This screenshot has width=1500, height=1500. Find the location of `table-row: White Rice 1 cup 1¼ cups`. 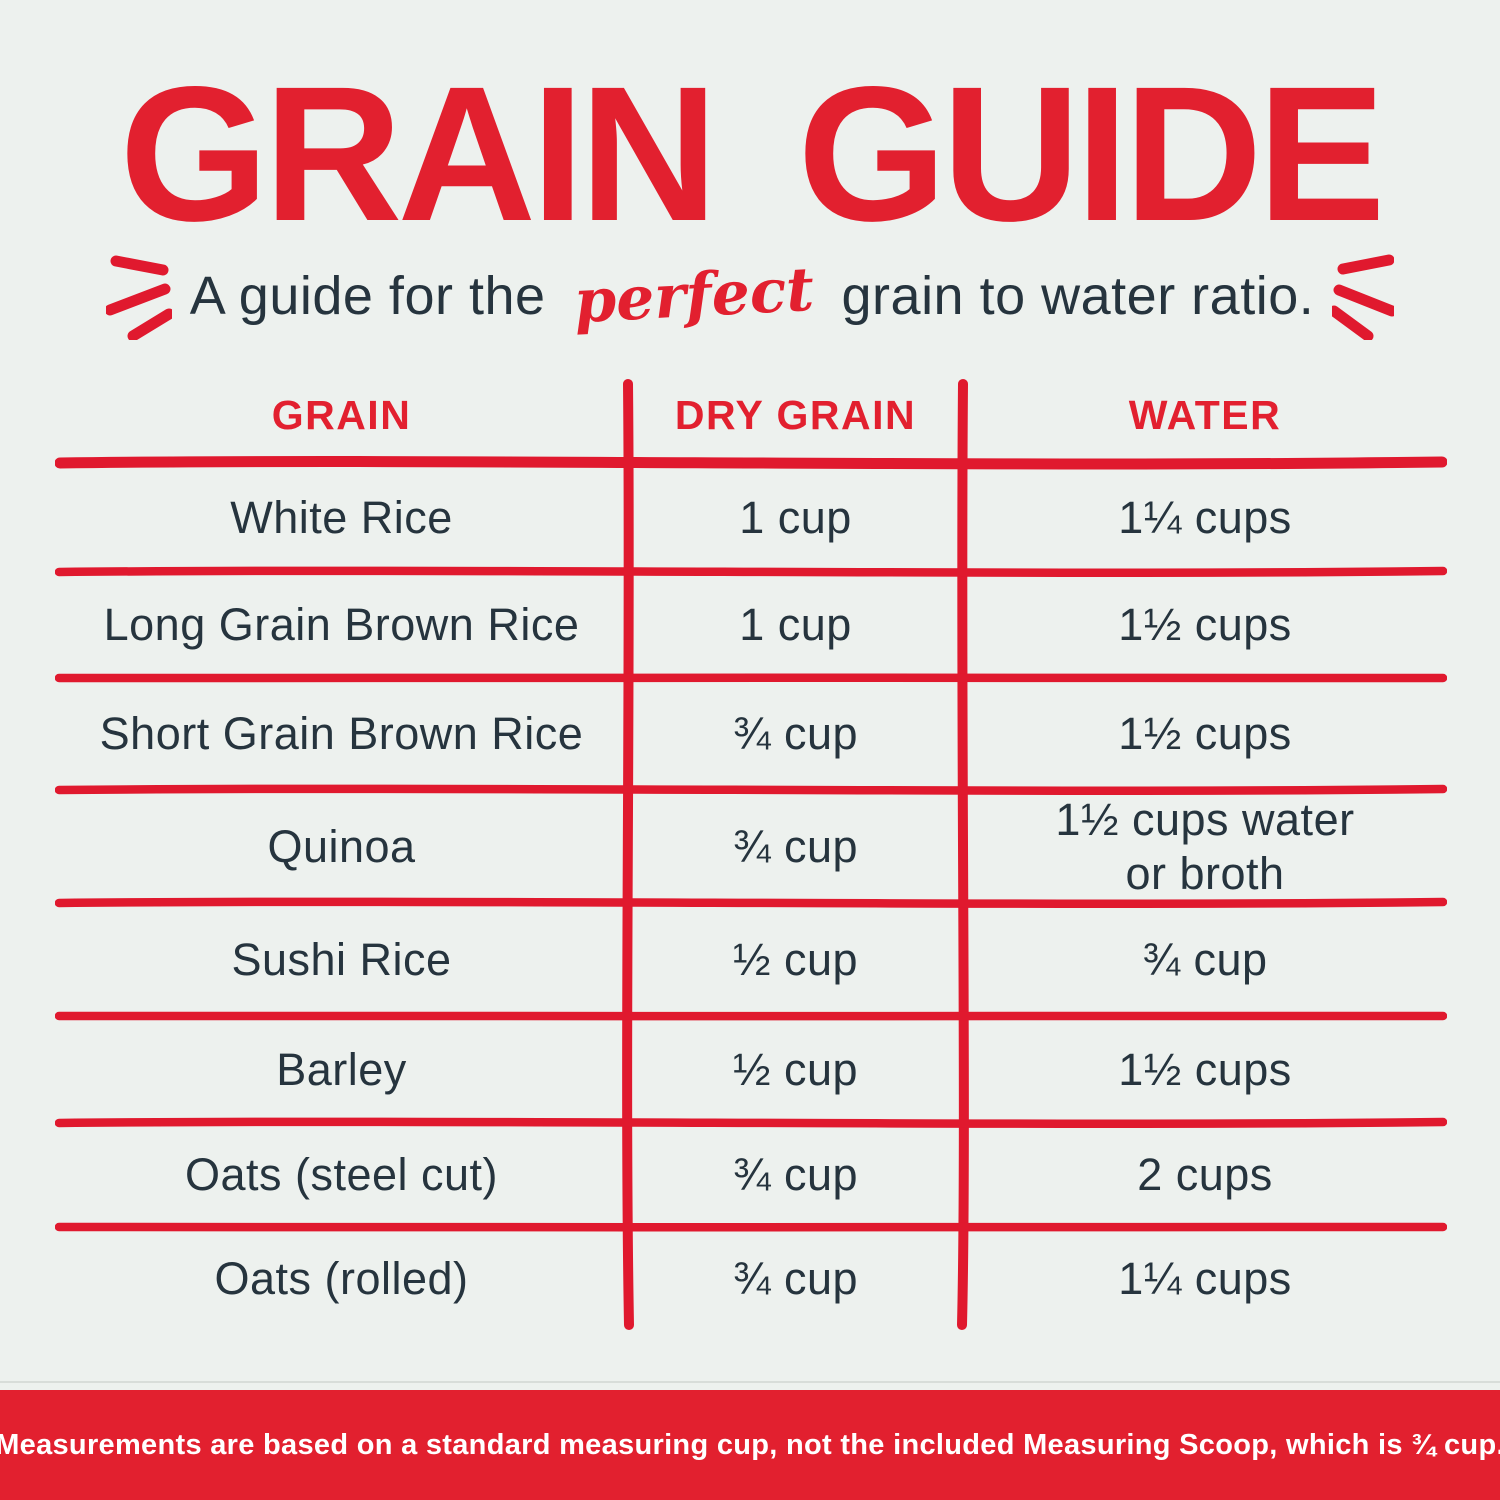

table-row: White Rice 1 cup 1¼ cups is located at coordinates (751, 517).